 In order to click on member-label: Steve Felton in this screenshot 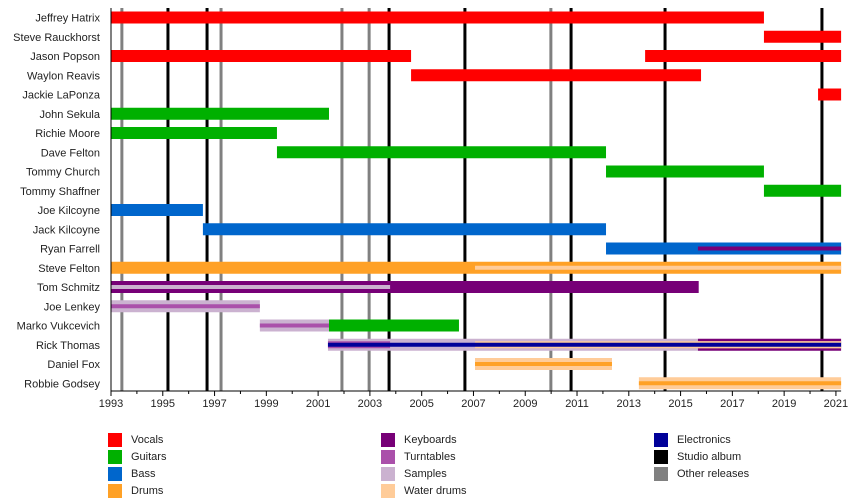, I will do `click(69, 269)`.